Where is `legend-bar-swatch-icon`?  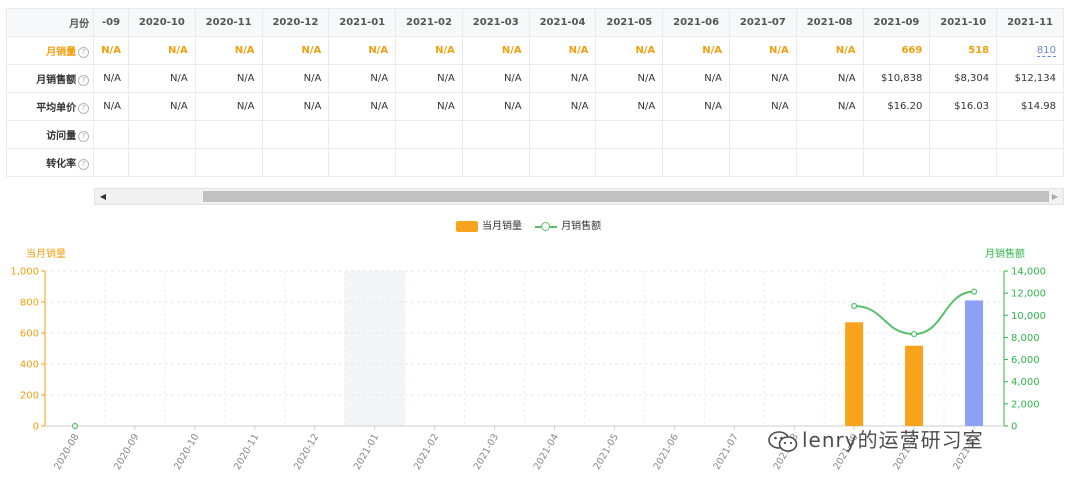 legend-bar-swatch-icon is located at coordinates (467, 226).